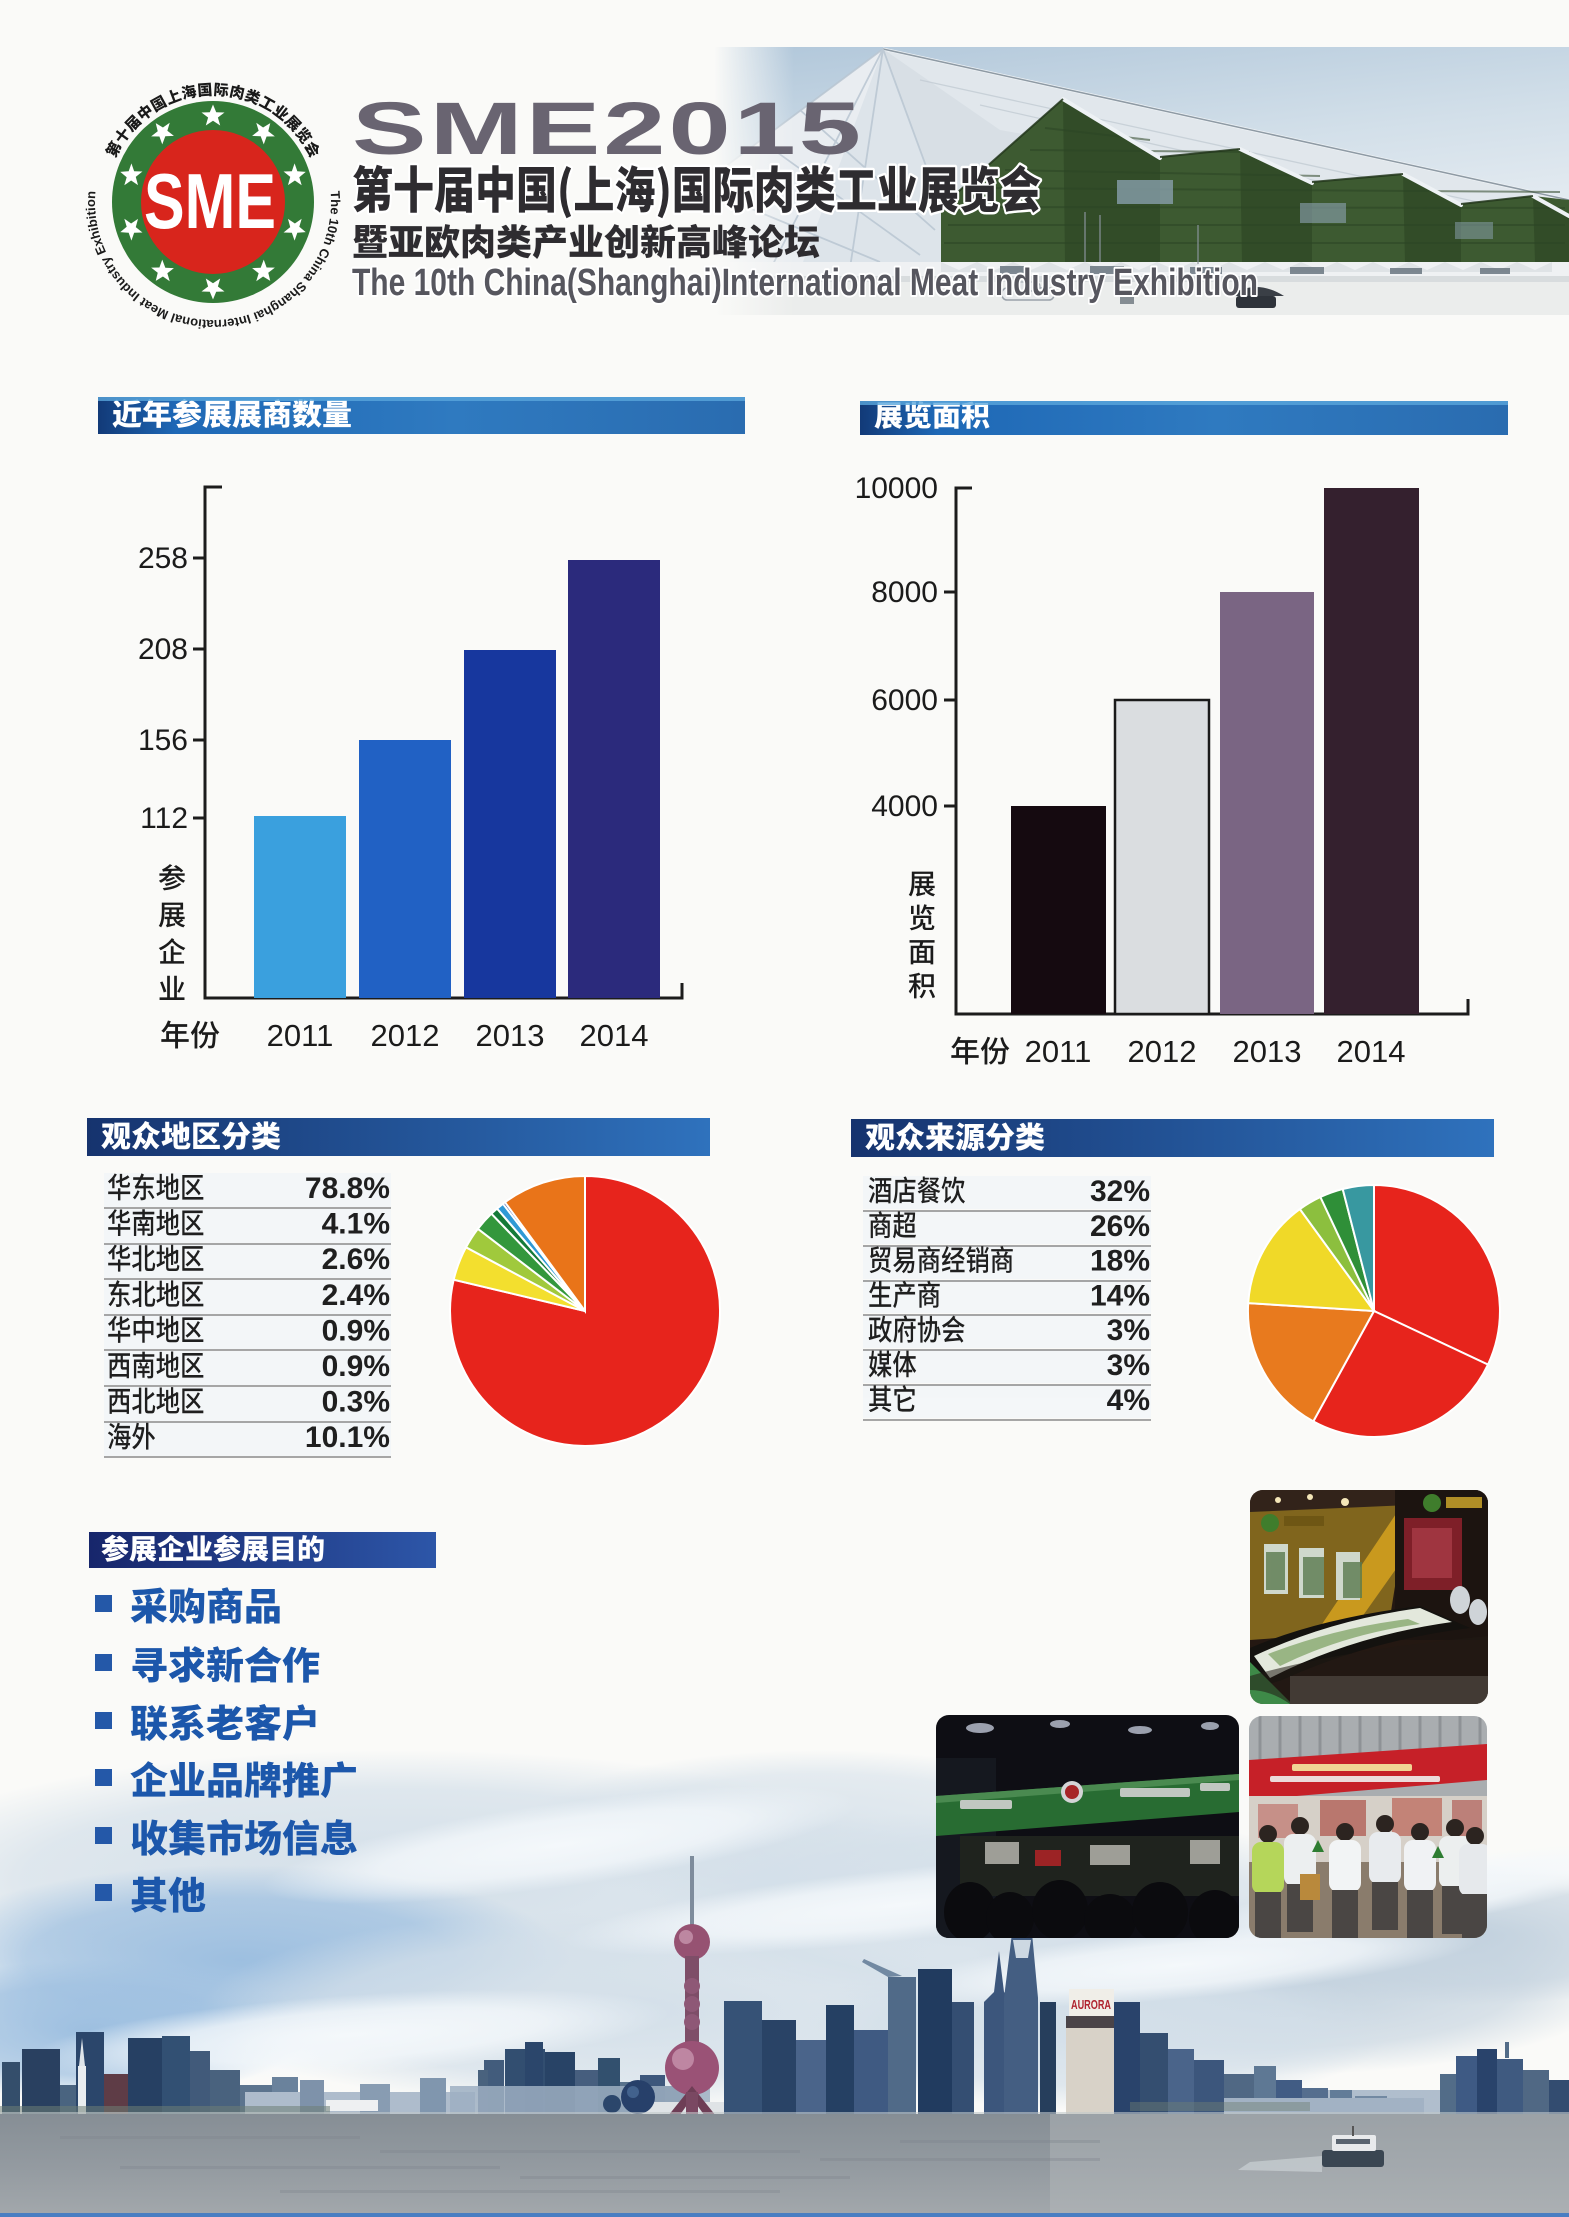  I want to click on svg-text: 32%, so click(1120, 1191).